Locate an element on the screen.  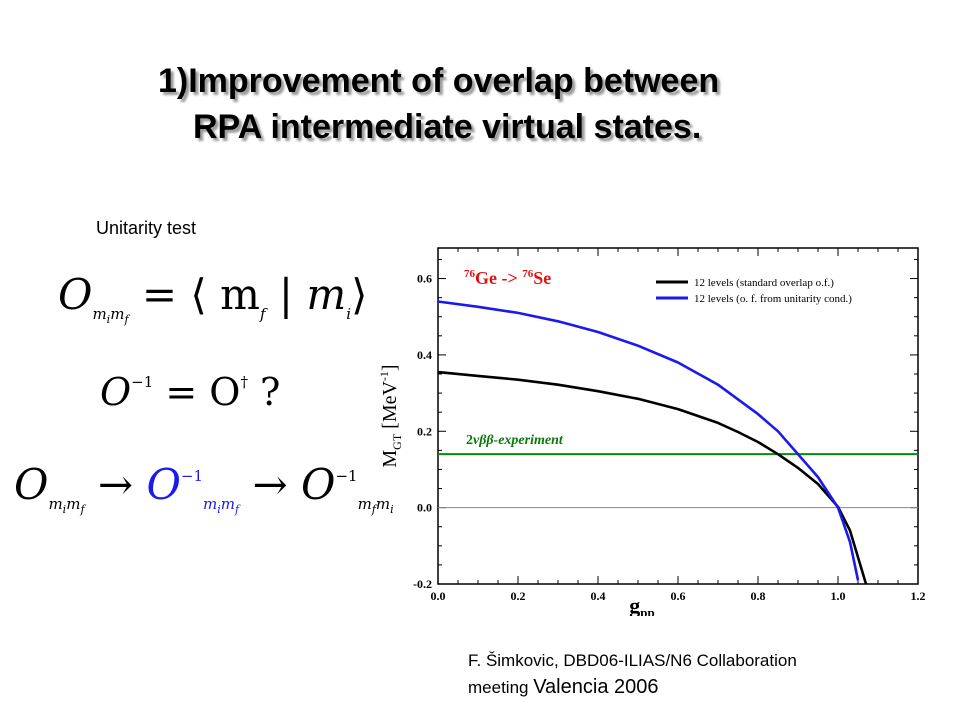
equation-overlap-replacement: Omimf → O−1mimf → O−1mfmi is located at coordinates (204, 488).